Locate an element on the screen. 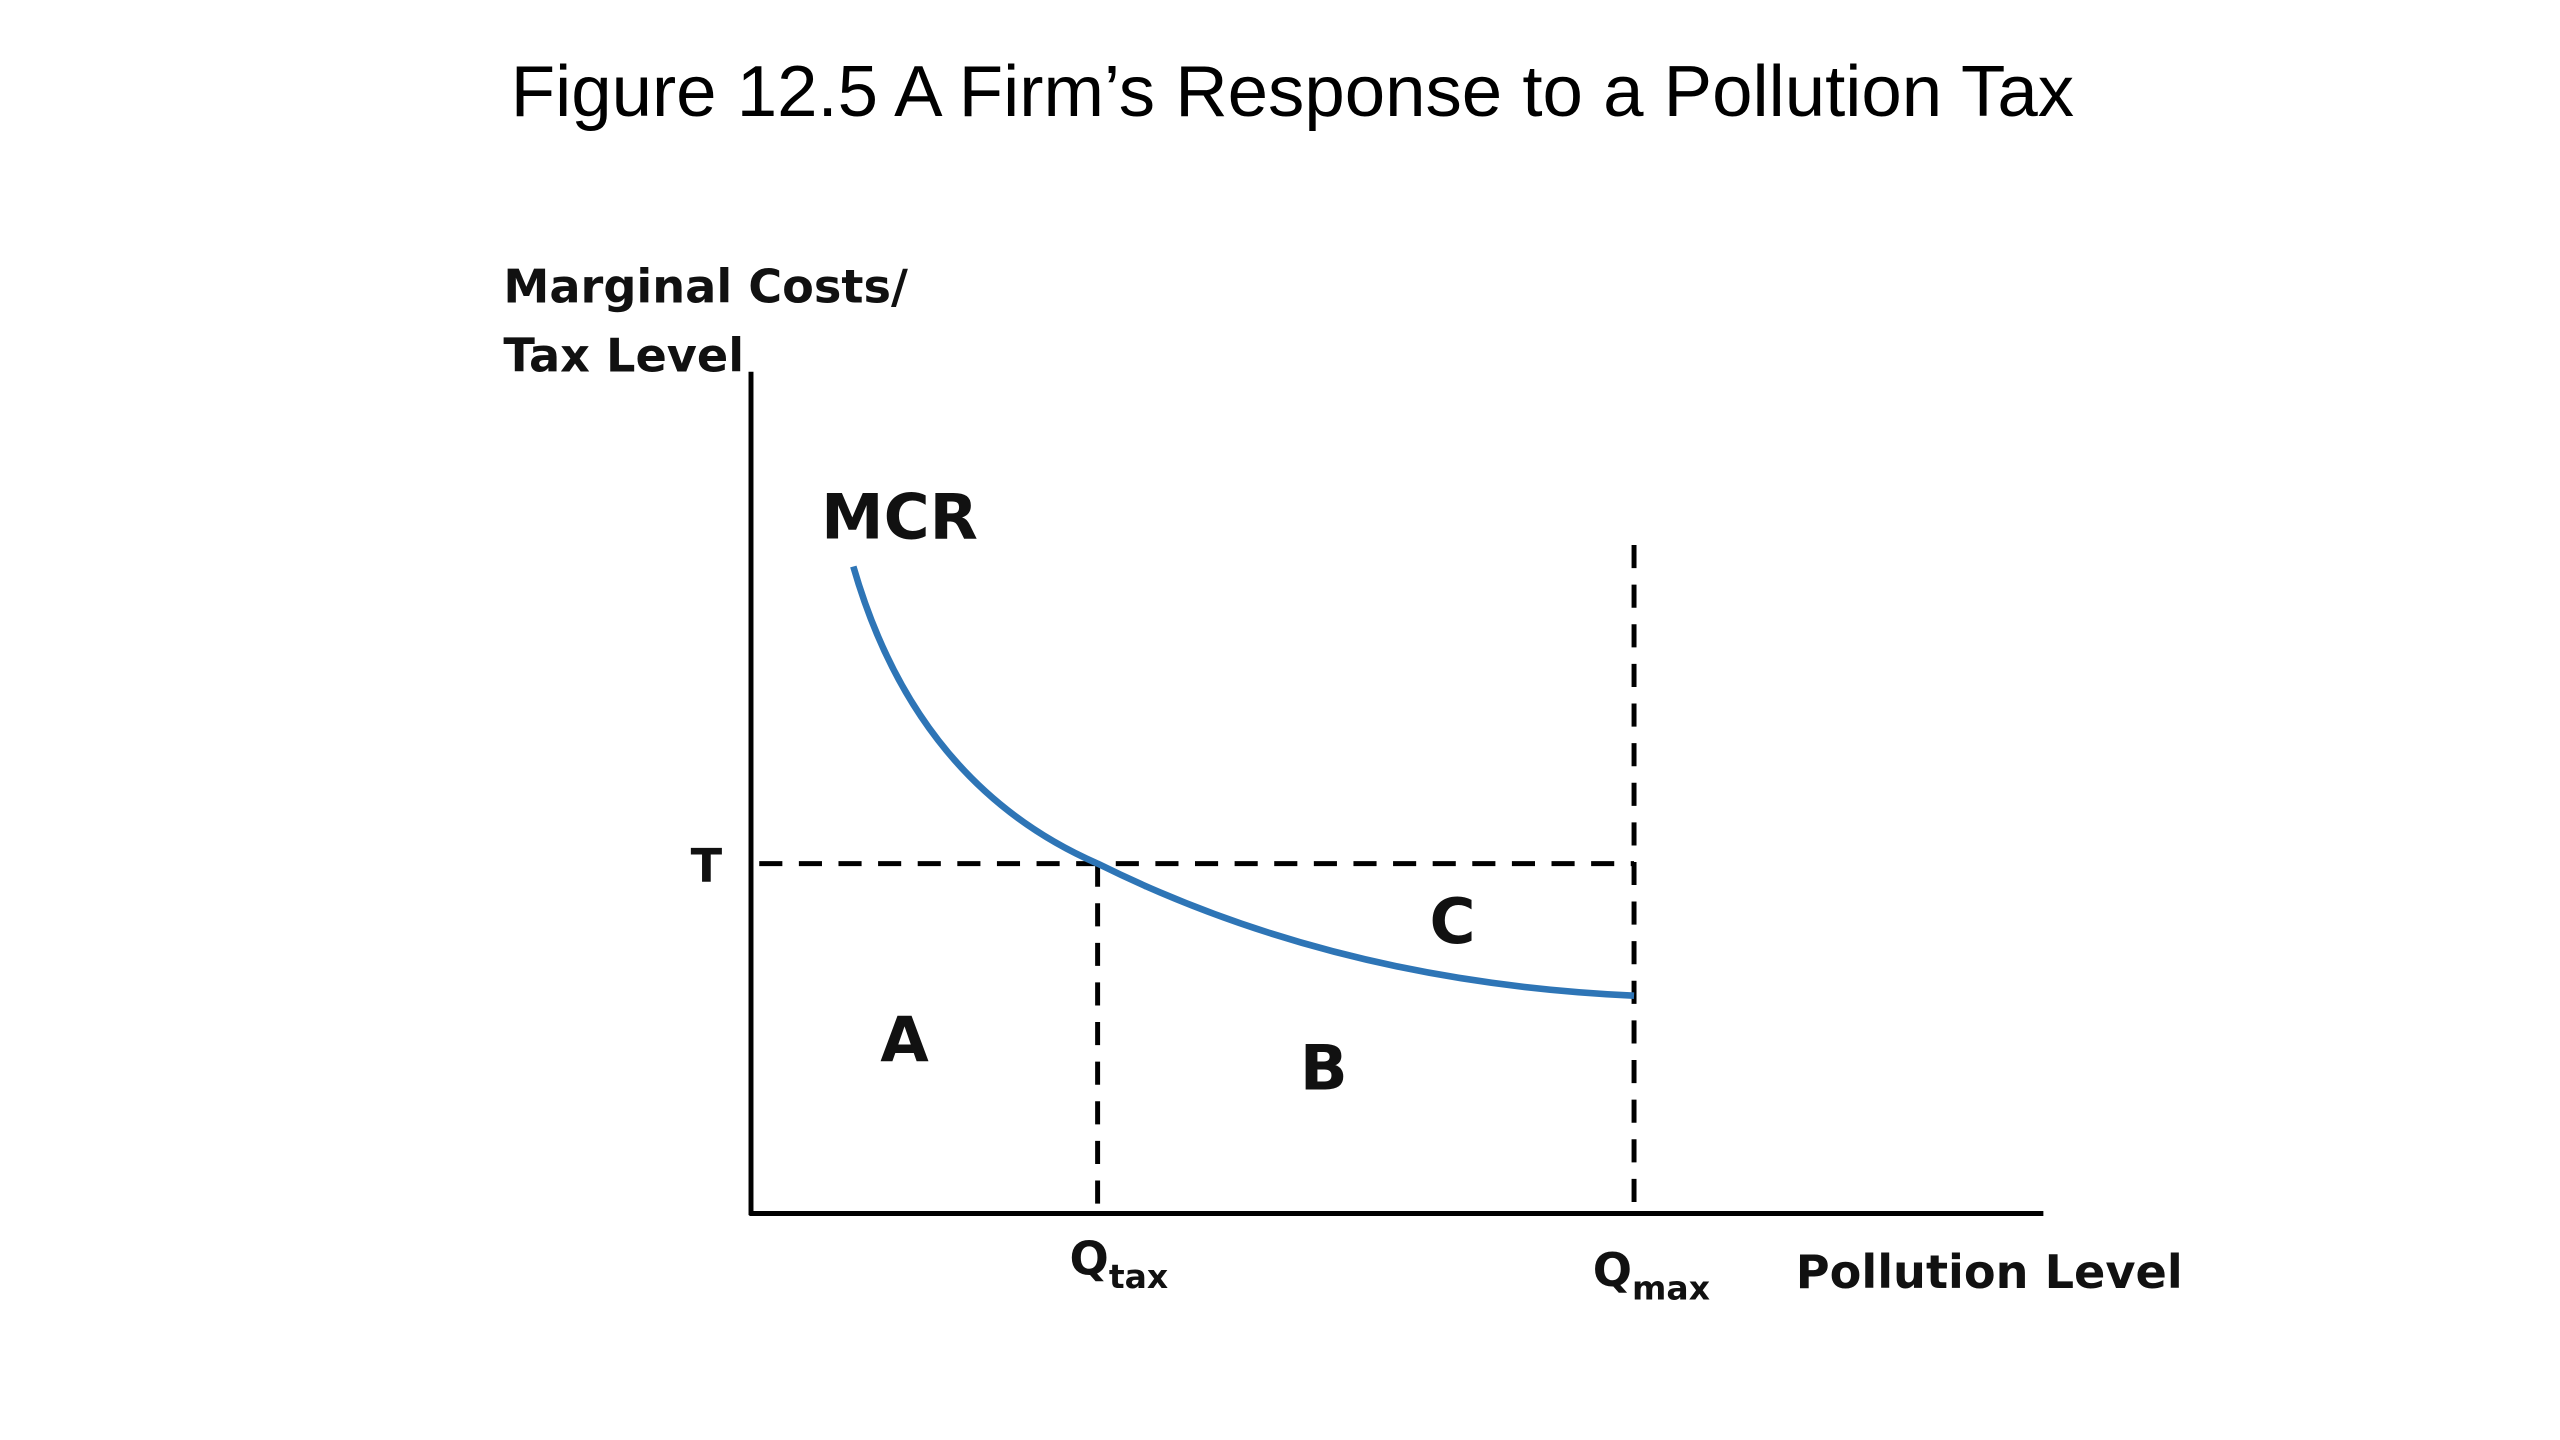 The image size is (2560, 1440). mcr-curve is located at coordinates (1242, 782).